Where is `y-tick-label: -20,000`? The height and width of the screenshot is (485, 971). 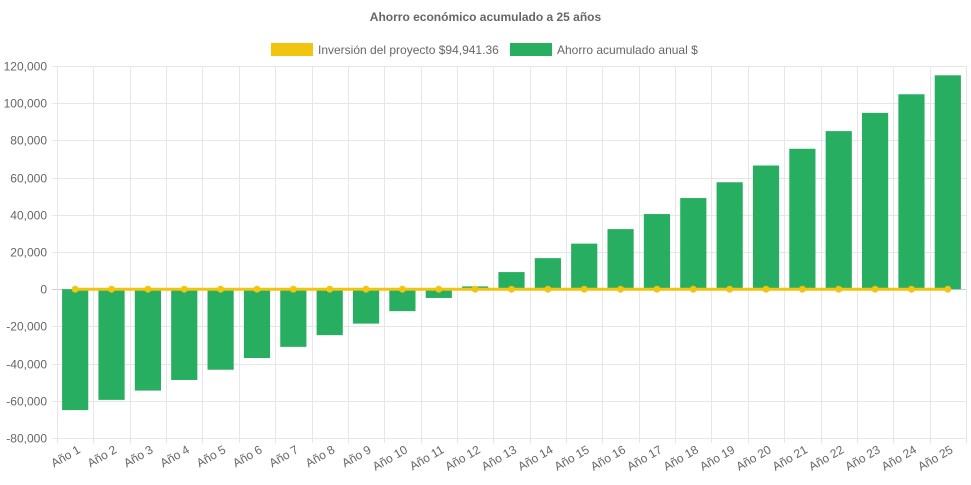 y-tick-label: -20,000 is located at coordinates (26, 327).